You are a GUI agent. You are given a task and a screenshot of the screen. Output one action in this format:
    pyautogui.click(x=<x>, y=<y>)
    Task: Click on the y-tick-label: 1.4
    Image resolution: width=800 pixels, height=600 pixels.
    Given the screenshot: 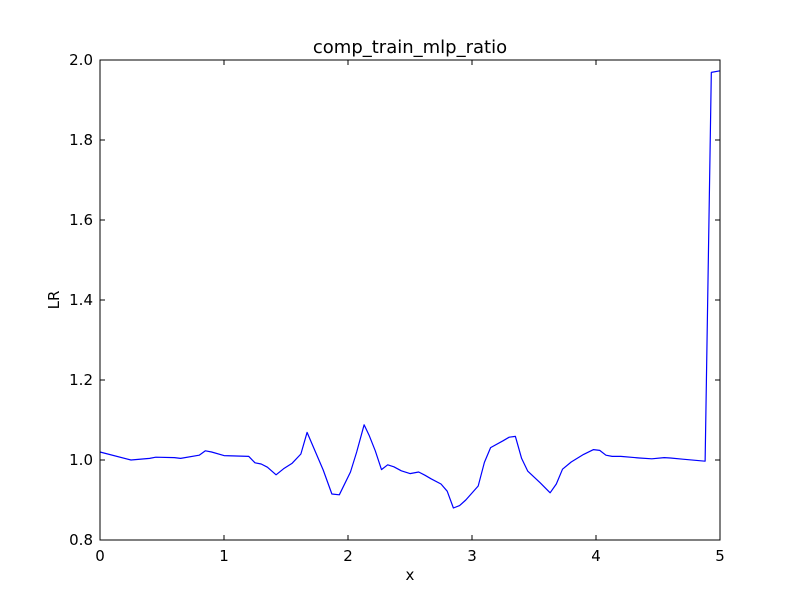 What is the action you would take?
    pyautogui.click(x=81, y=300)
    